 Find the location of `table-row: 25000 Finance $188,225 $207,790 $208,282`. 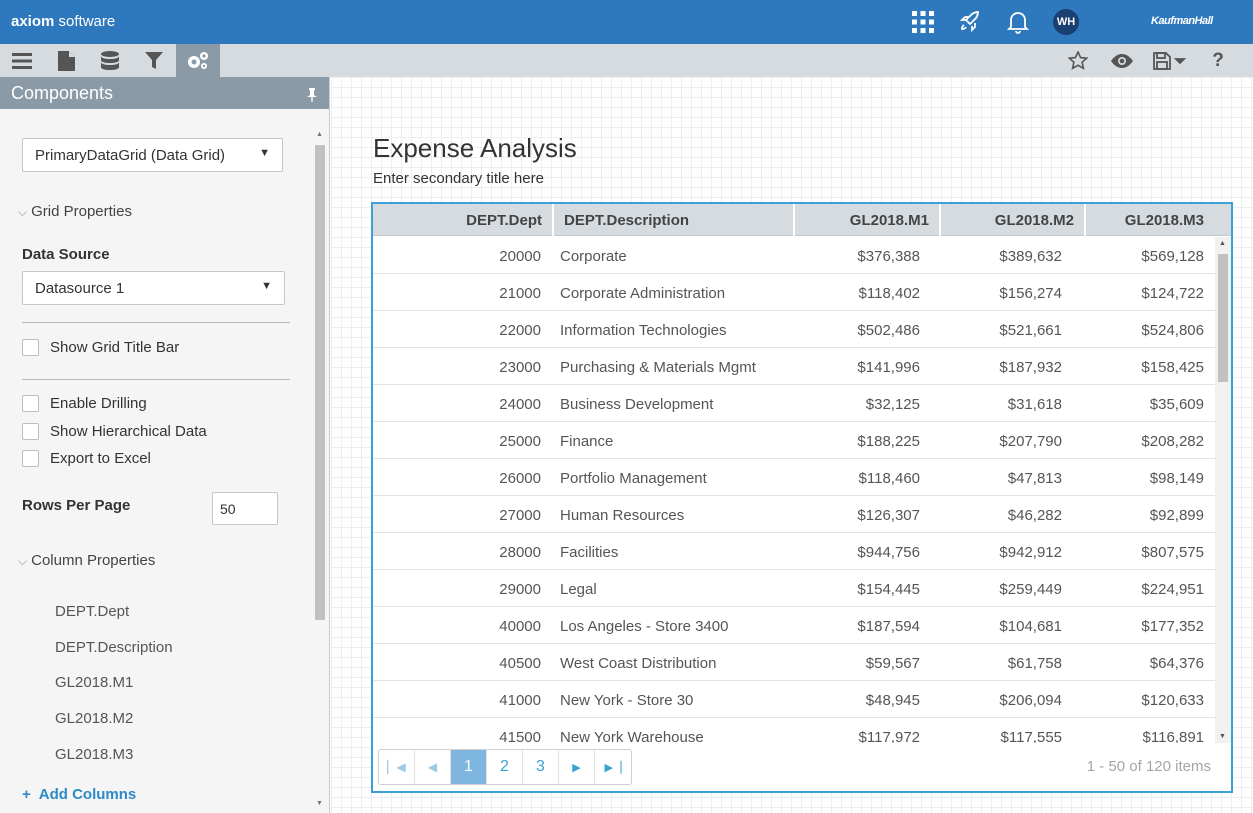

table-row: 25000 Finance $188,225 $207,790 $208,282 is located at coordinates (794, 440).